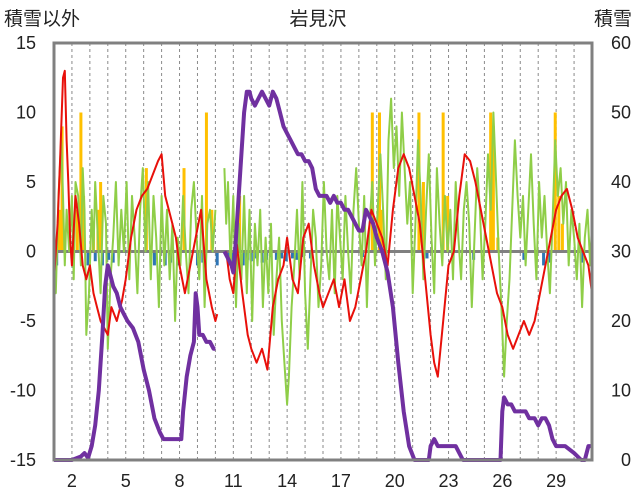  I want to click on y-right-tick-label: 10, so click(621, 391).